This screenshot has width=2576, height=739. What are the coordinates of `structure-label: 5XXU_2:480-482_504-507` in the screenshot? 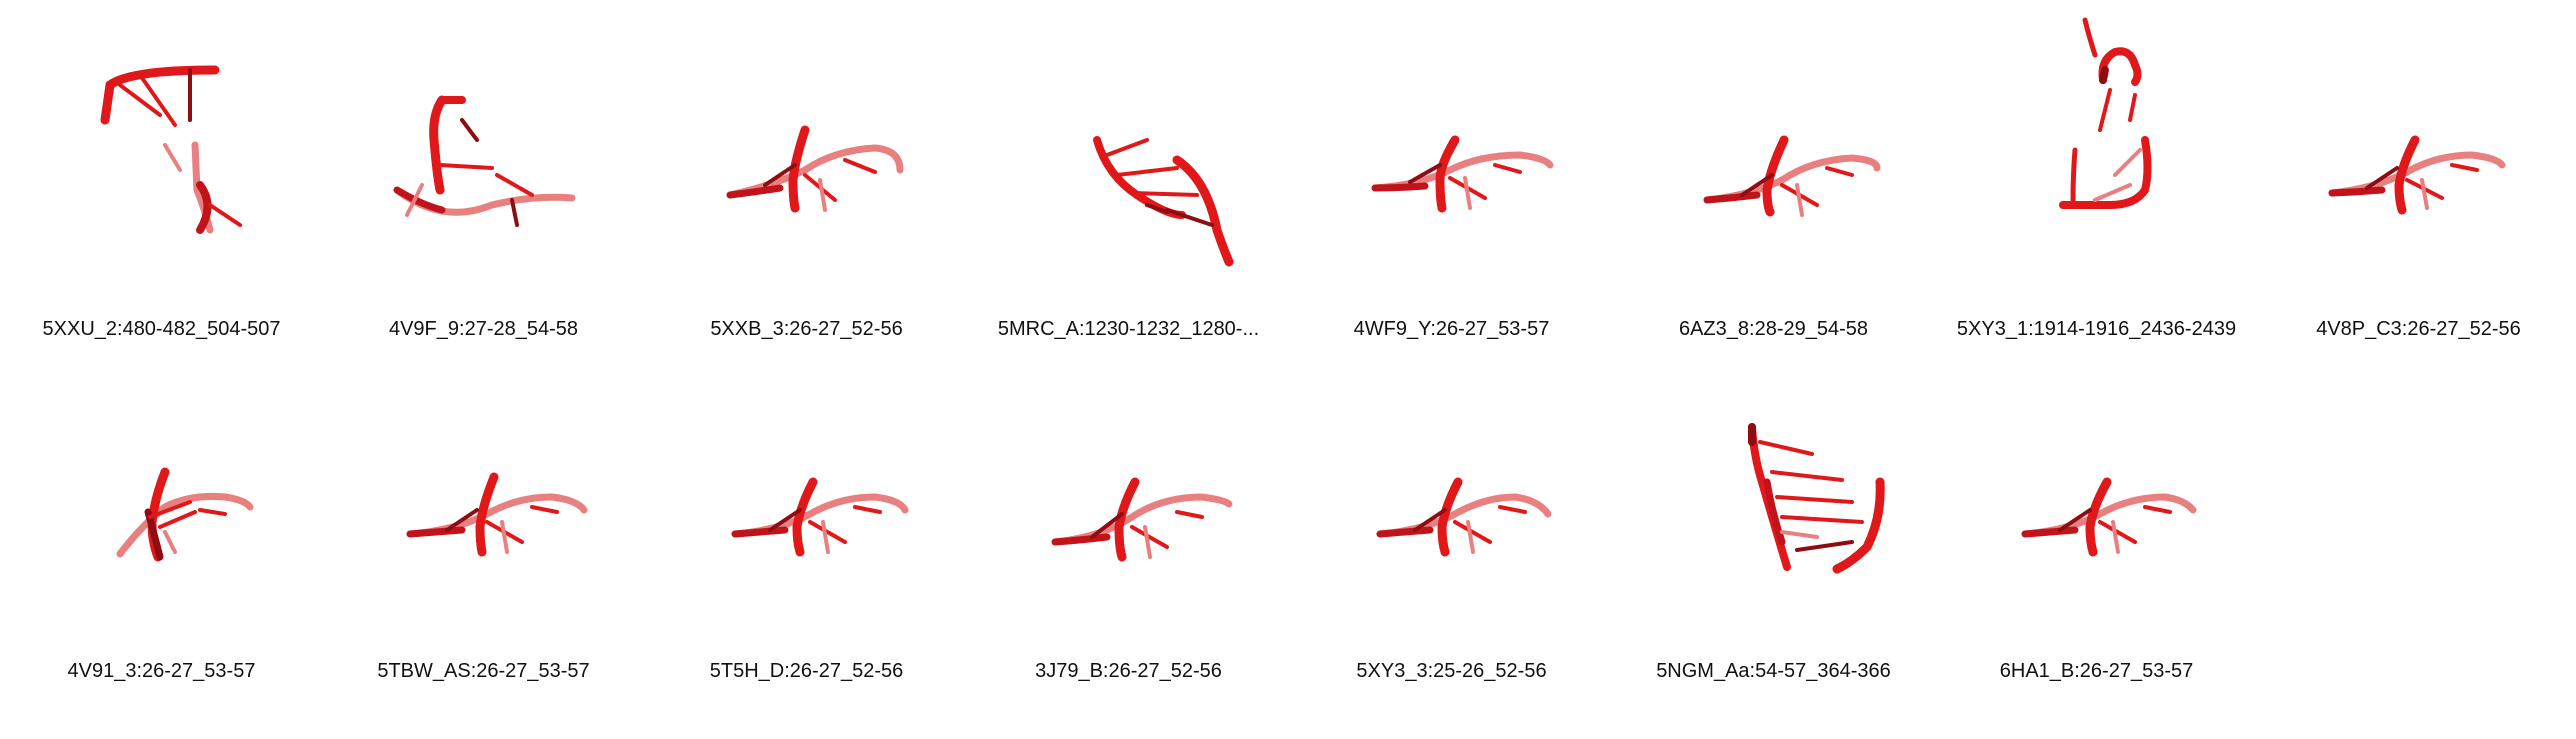 It's located at (161, 329).